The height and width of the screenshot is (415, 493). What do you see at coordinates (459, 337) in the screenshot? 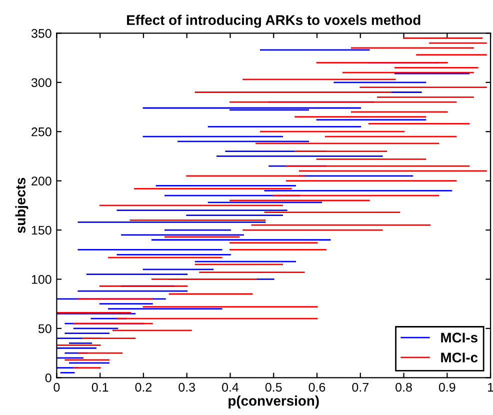
I see `legend-label: MCI-s` at bounding box center [459, 337].